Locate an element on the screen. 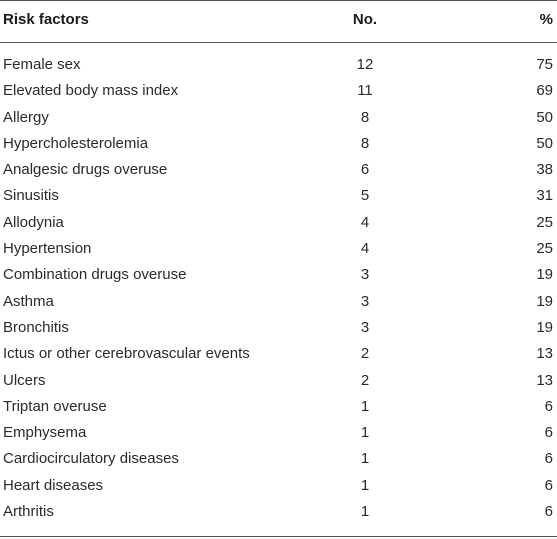 This screenshot has height=539, width=557. risk-factor-cell: Analgesic drugs overuse is located at coordinates (85, 170).